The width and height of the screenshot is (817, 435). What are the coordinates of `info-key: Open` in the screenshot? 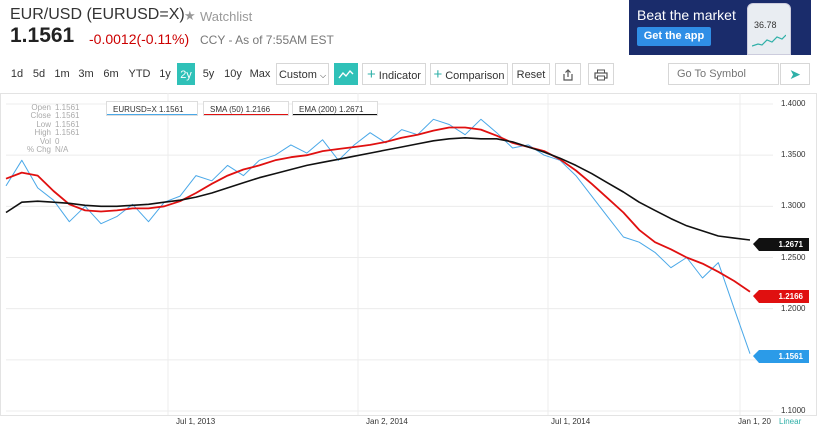 It's located at (41, 107).